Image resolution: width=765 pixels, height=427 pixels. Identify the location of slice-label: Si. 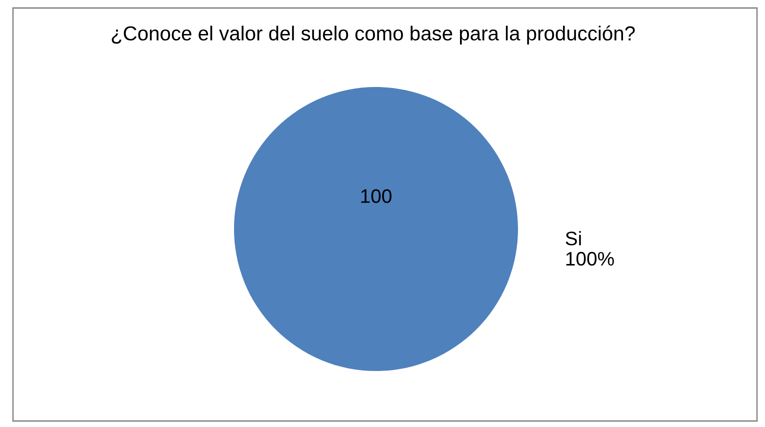
(573, 238).